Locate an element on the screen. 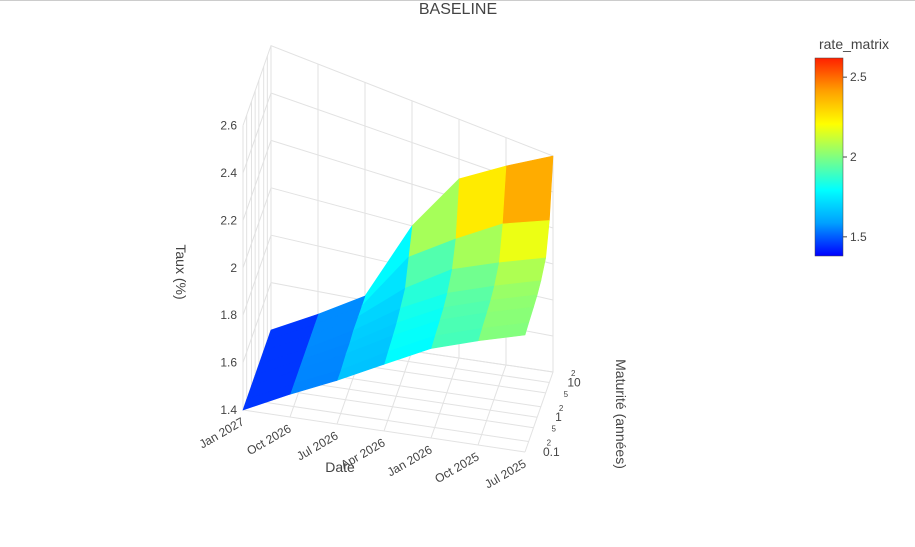 The width and height of the screenshot is (915, 547). y-axis-title: Maturité (années) is located at coordinates (621, 414).